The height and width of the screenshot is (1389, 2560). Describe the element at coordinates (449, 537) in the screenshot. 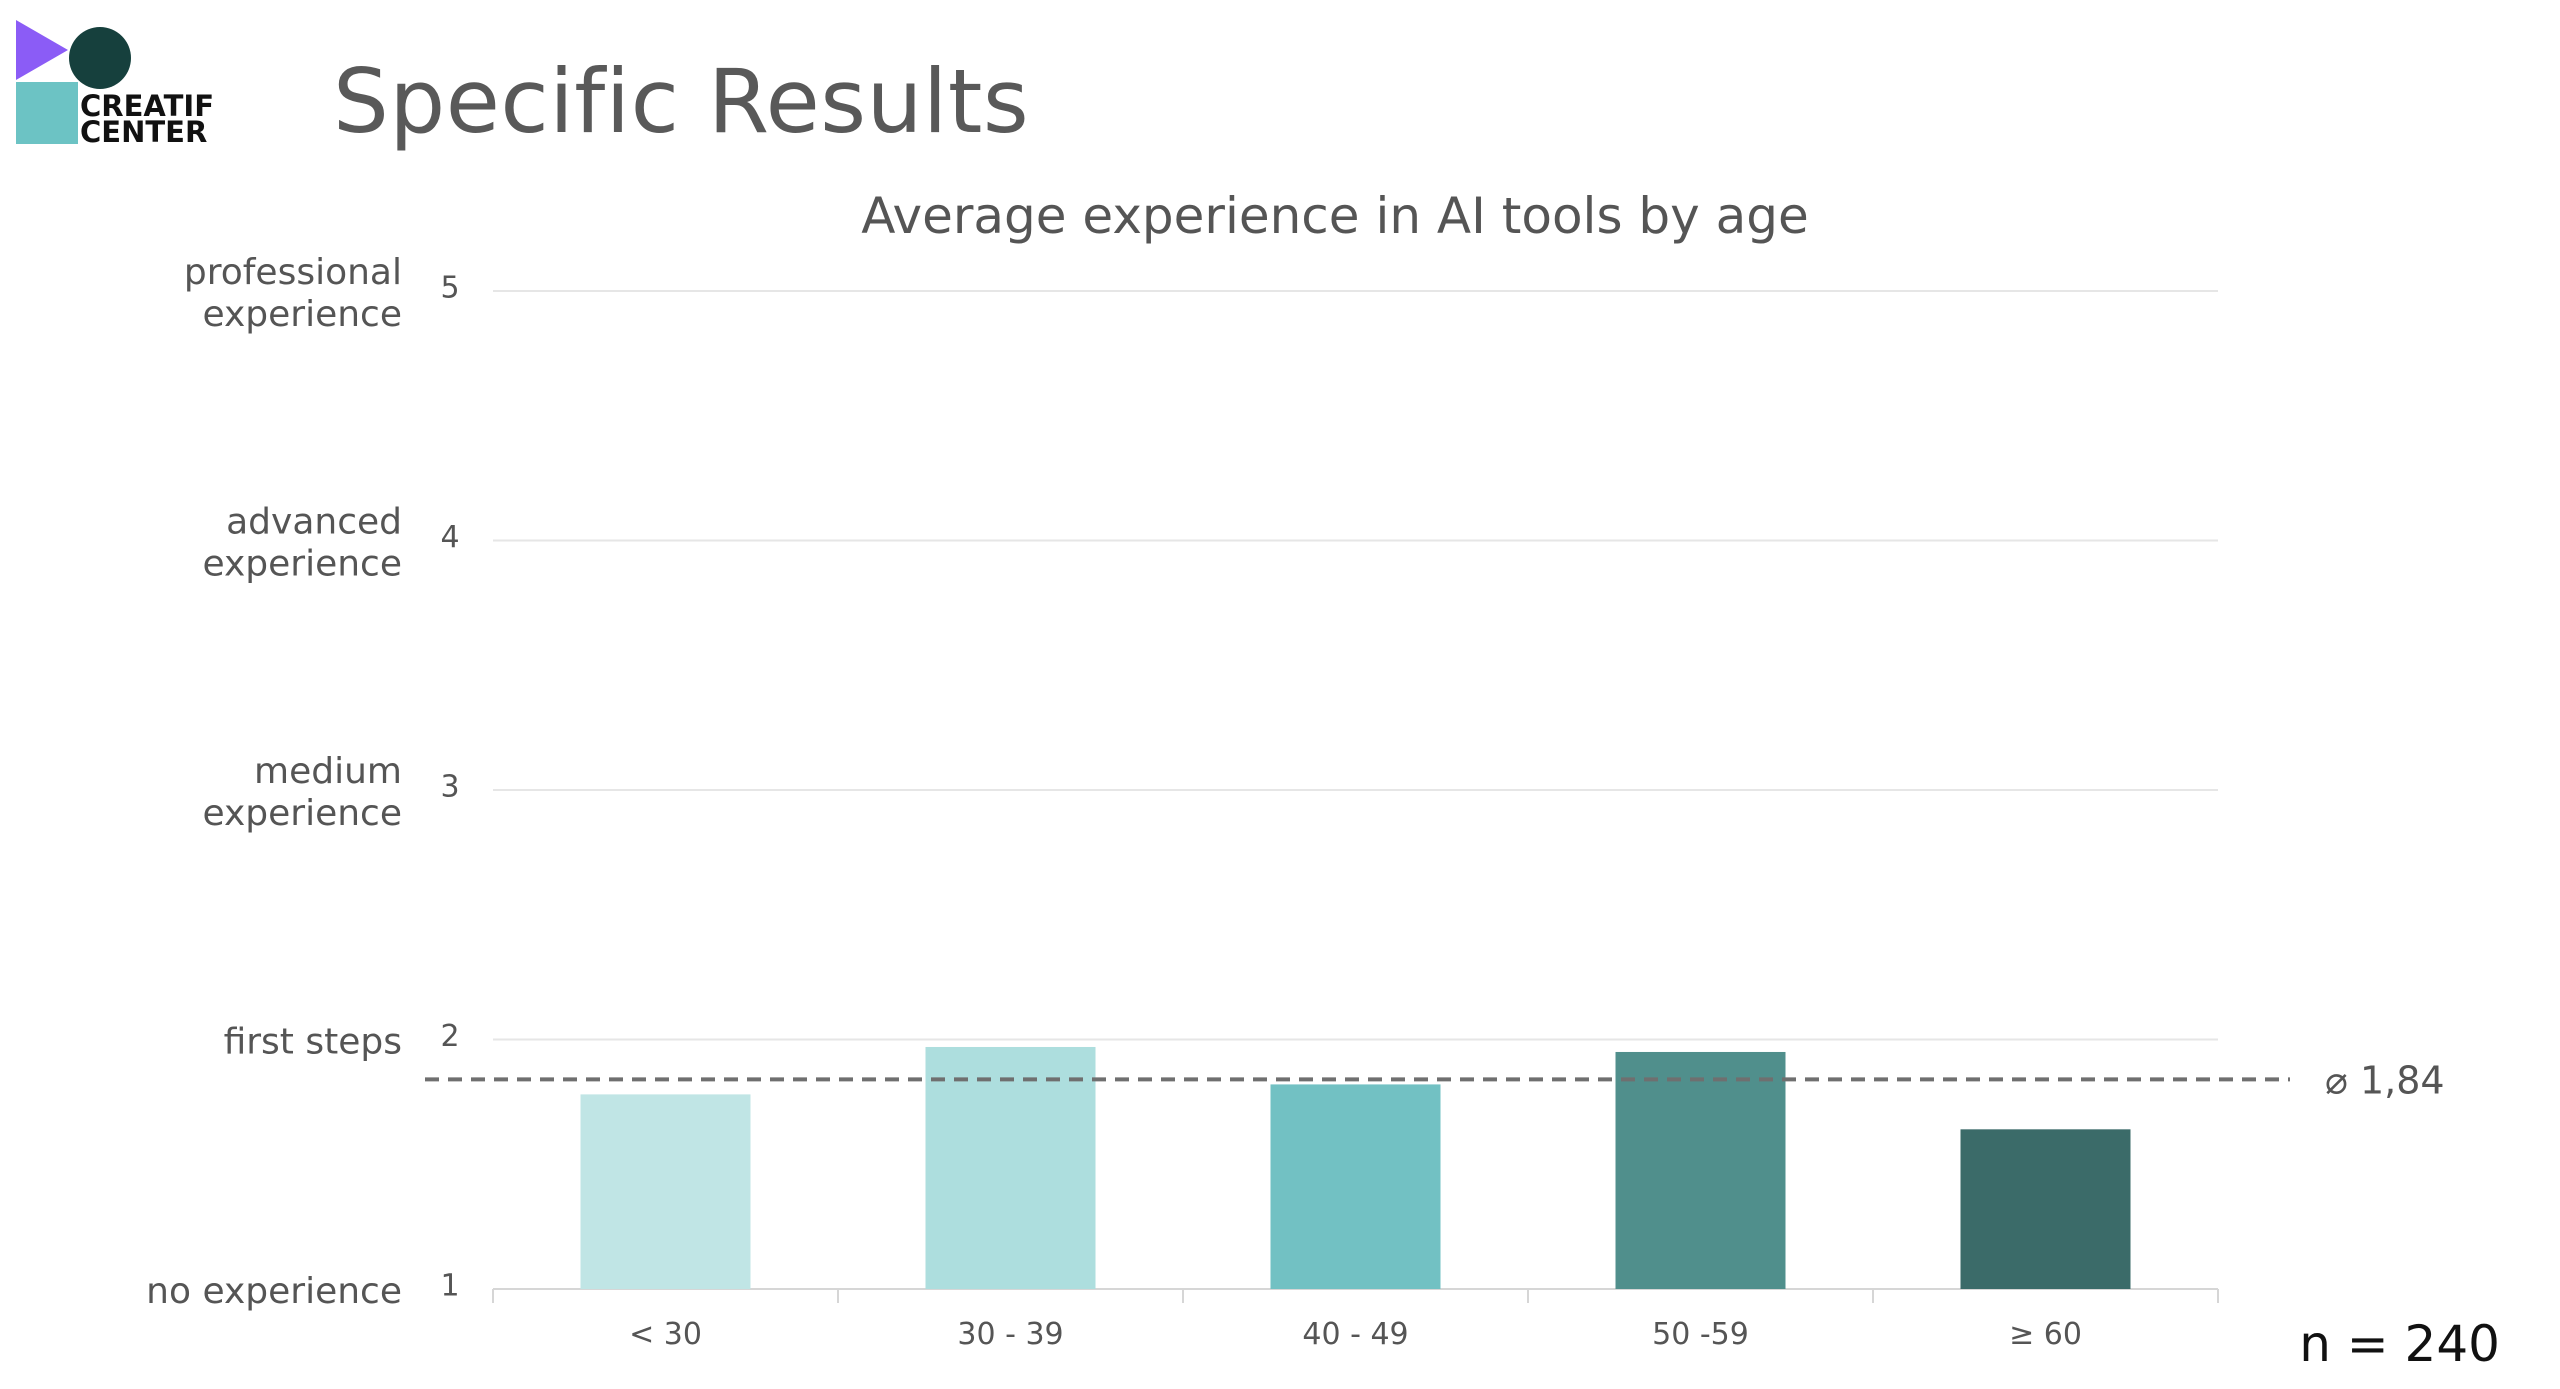

I see `y-tick-label: 4` at that location.